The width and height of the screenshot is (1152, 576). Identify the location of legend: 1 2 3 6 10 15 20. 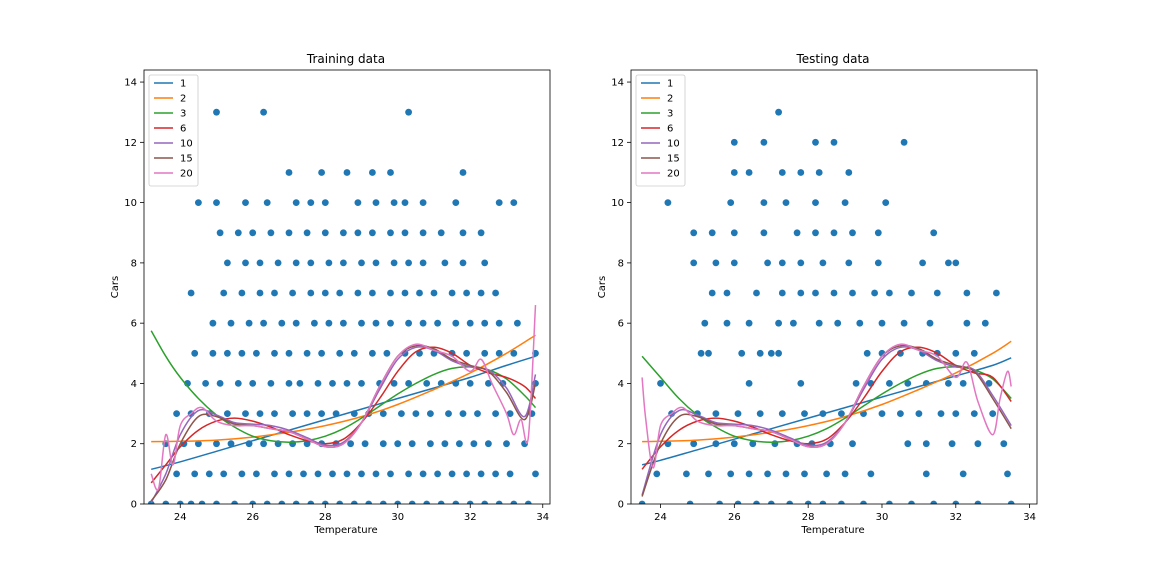
(660, 130).